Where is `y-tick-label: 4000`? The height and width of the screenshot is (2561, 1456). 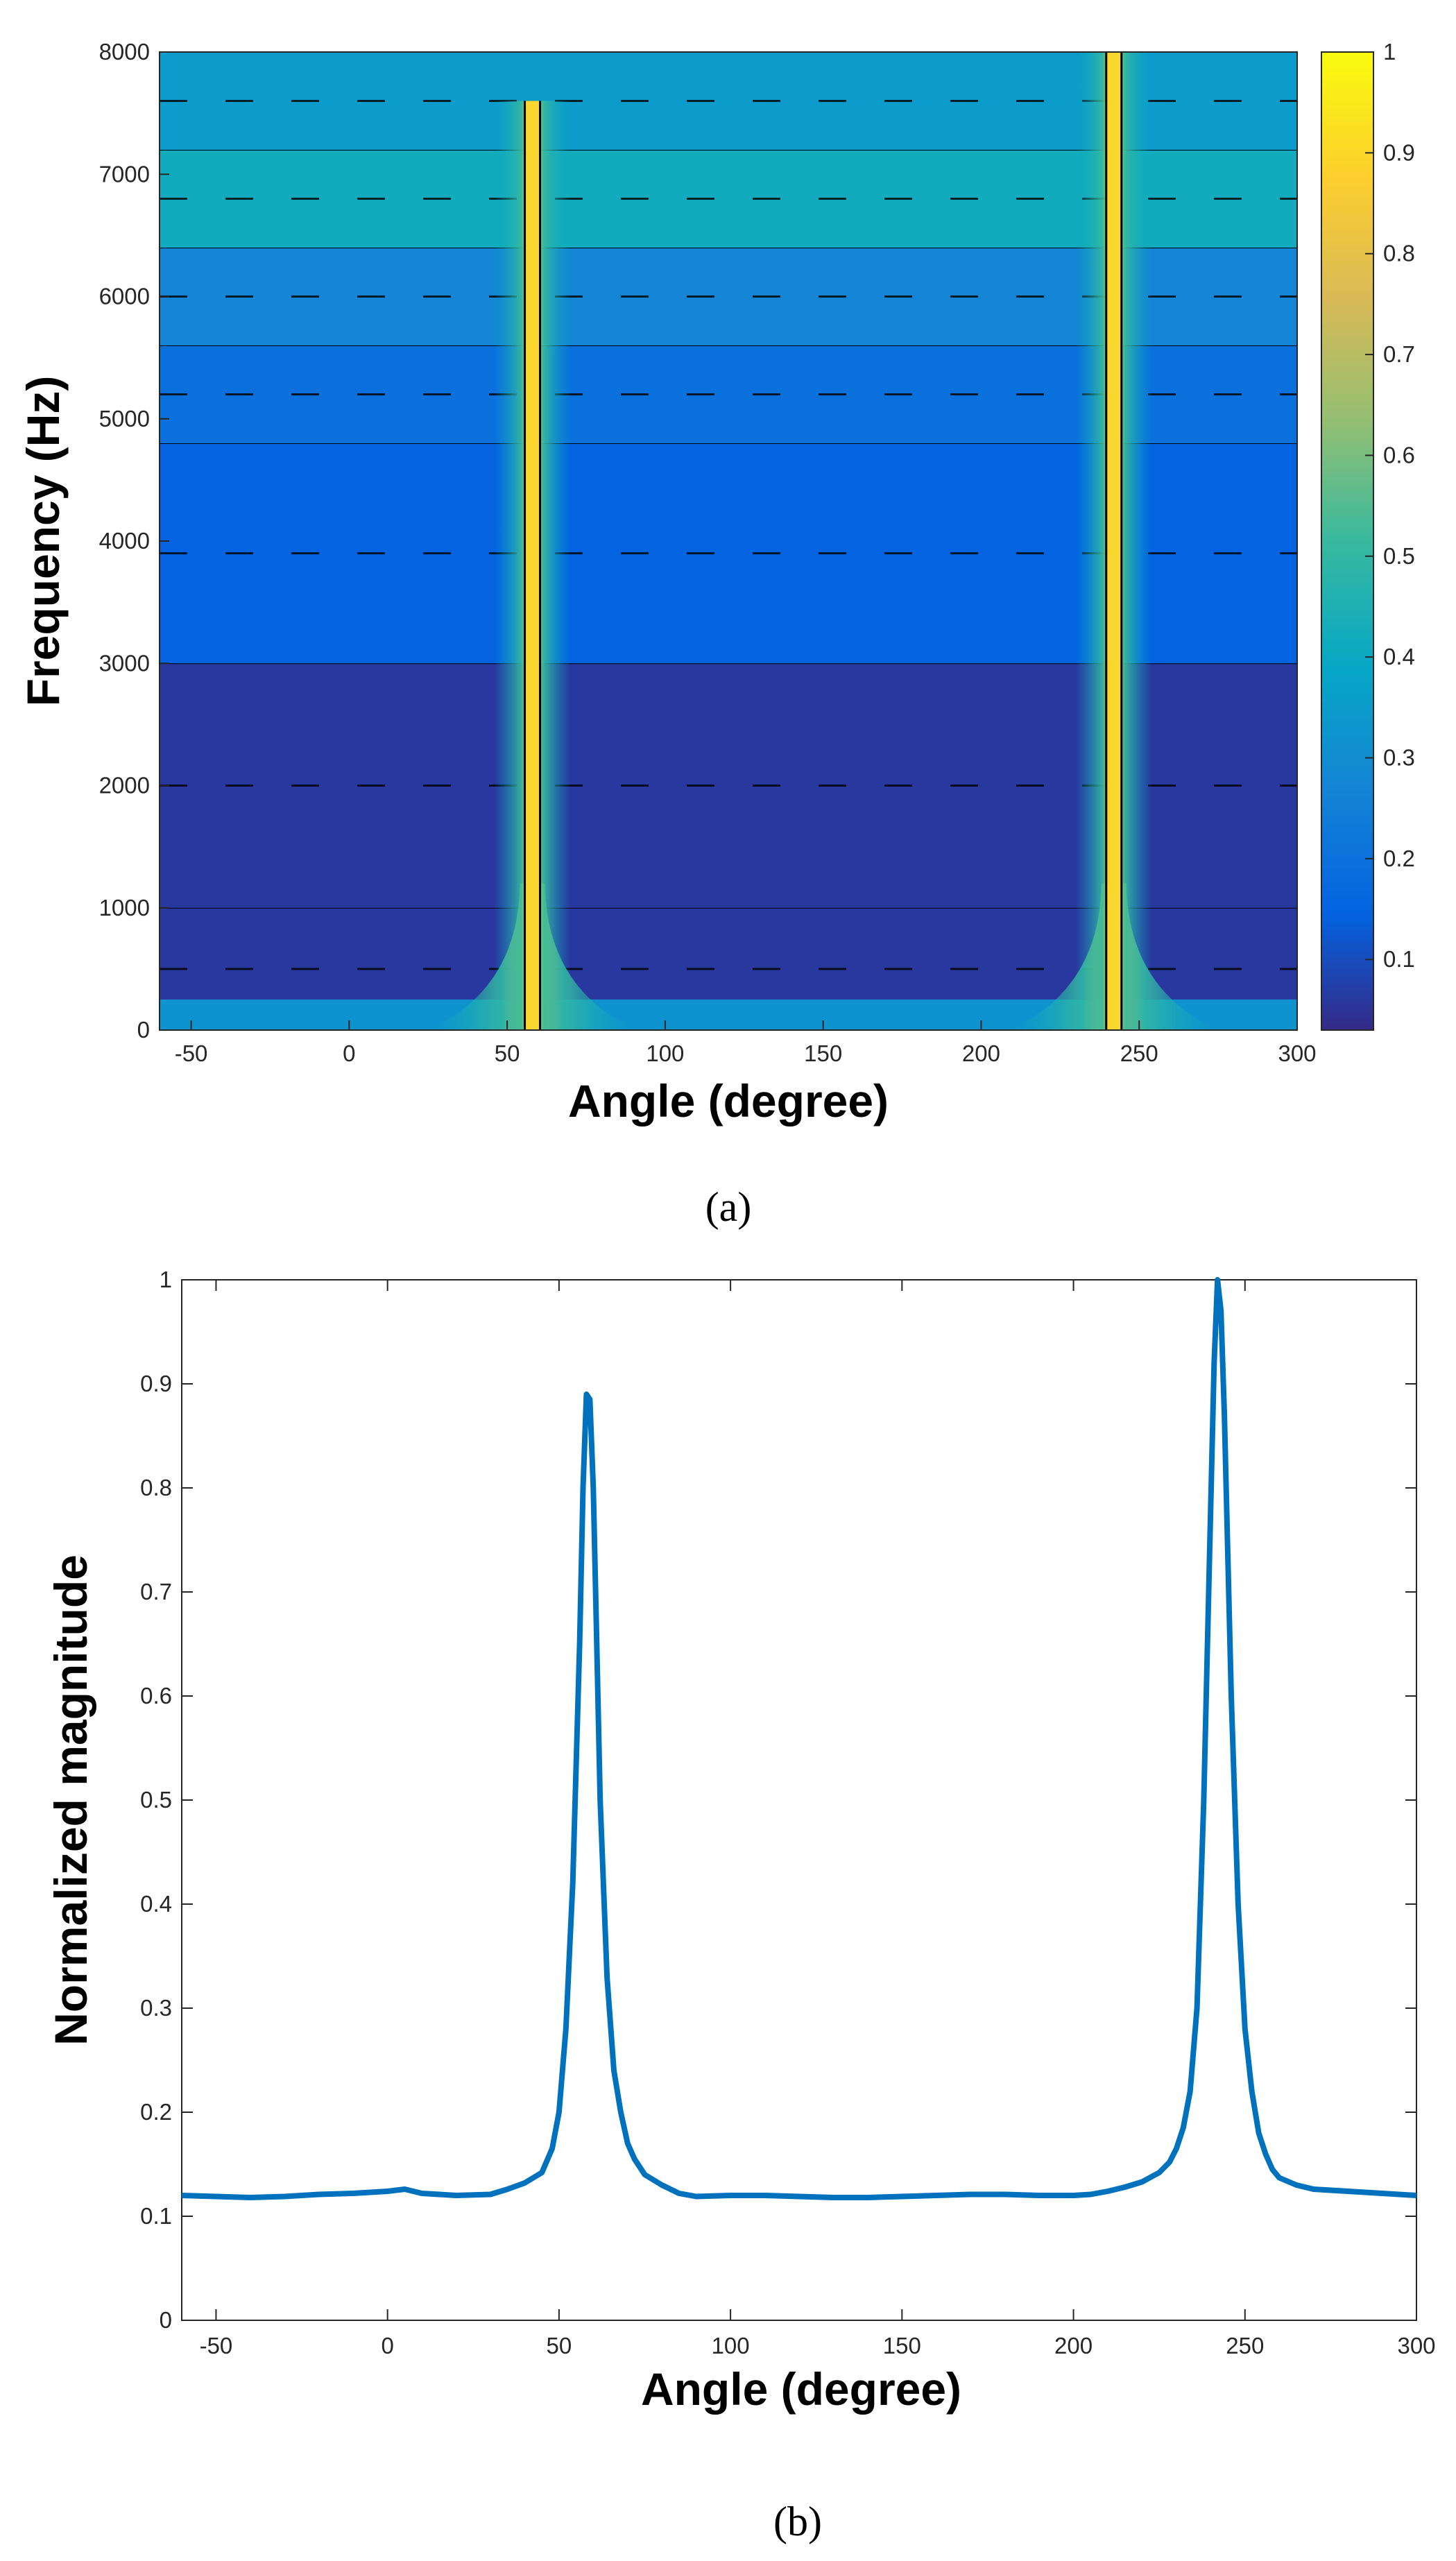
y-tick-label: 4000 is located at coordinates (124, 541).